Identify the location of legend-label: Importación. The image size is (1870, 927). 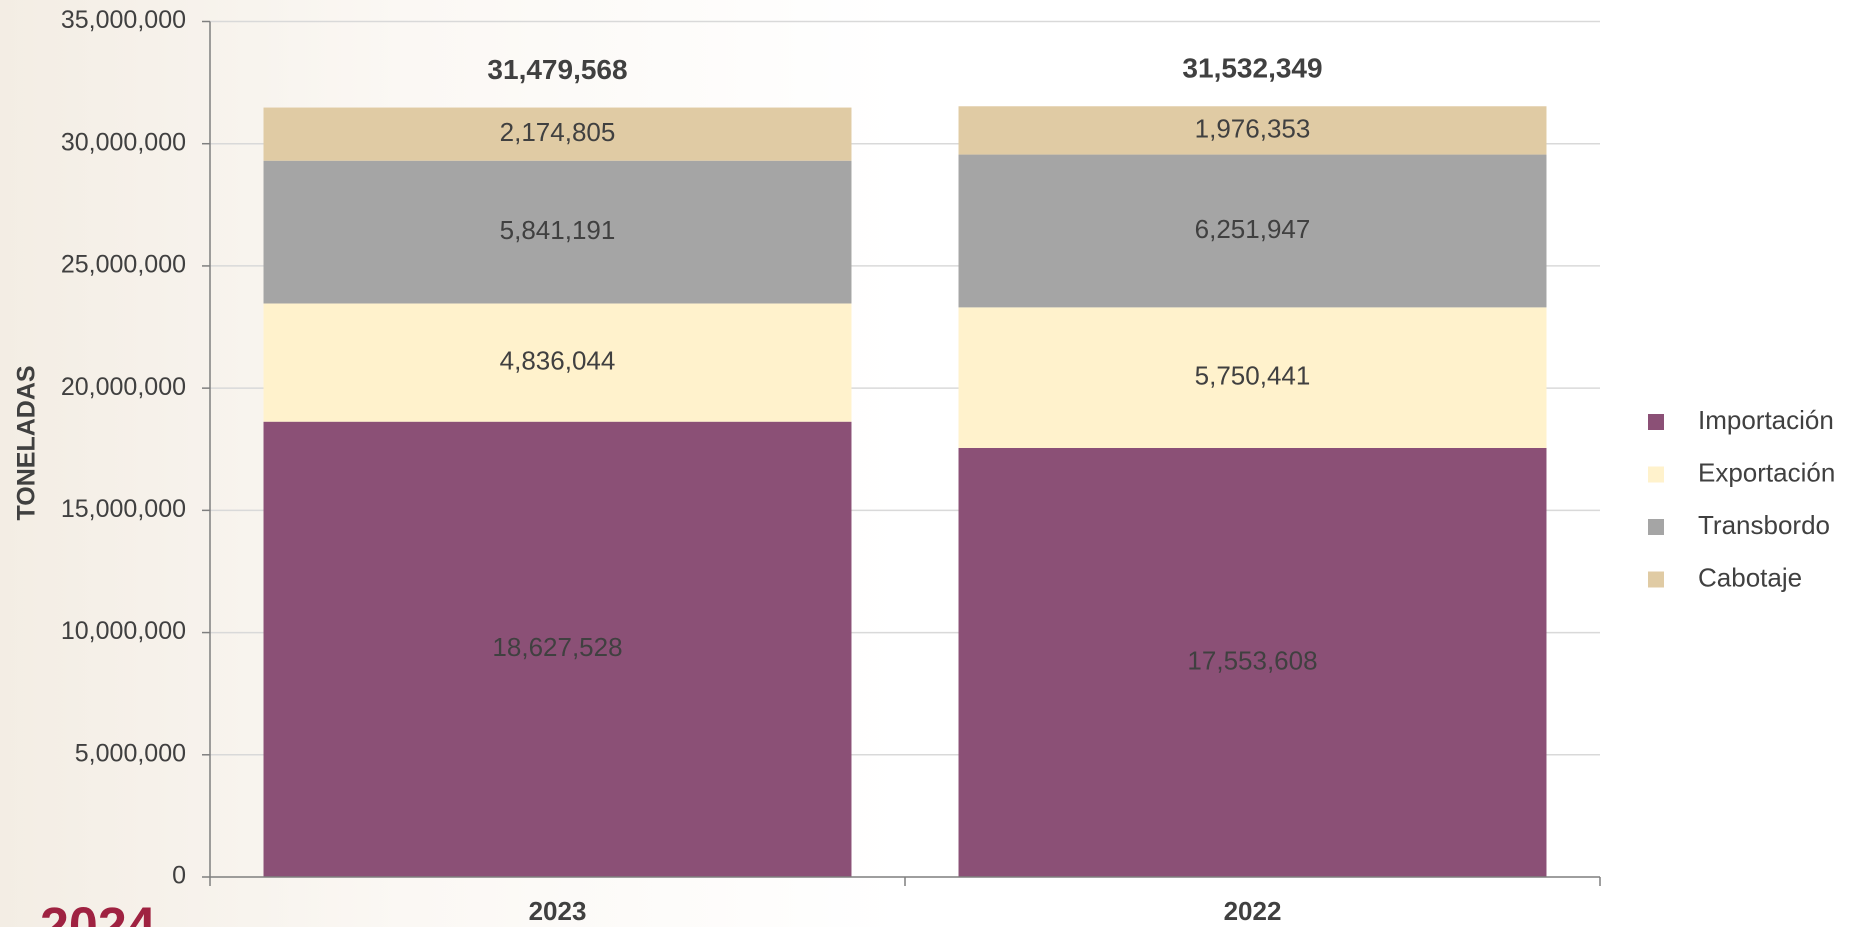
(1766, 420).